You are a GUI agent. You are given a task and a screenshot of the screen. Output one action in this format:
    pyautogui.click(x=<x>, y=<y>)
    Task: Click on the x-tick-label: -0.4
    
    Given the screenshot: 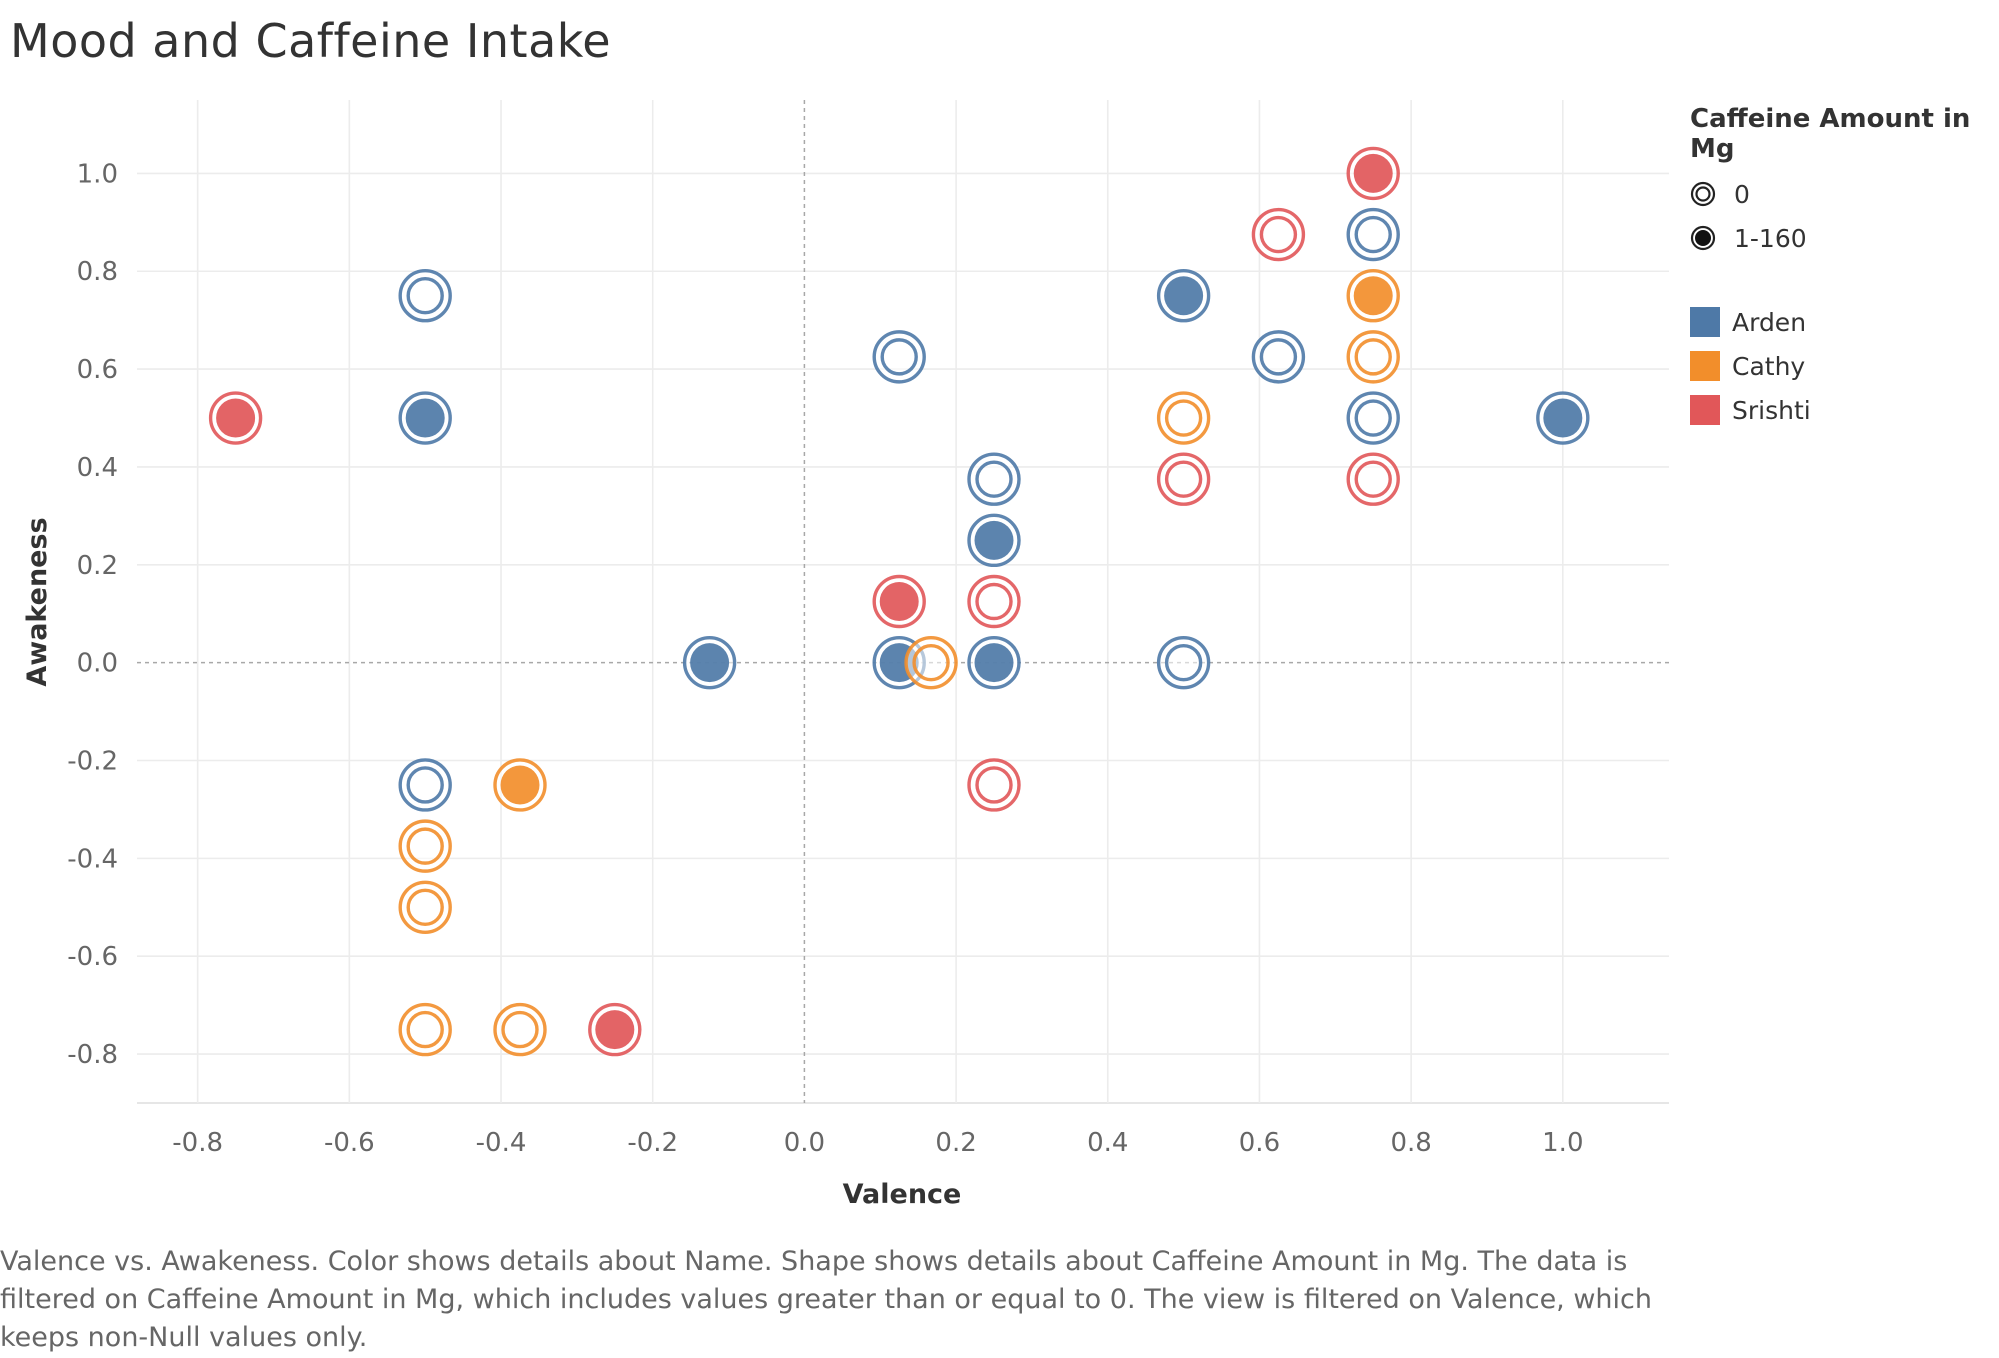 What is the action you would take?
    pyautogui.click(x=501, y=1143)
    